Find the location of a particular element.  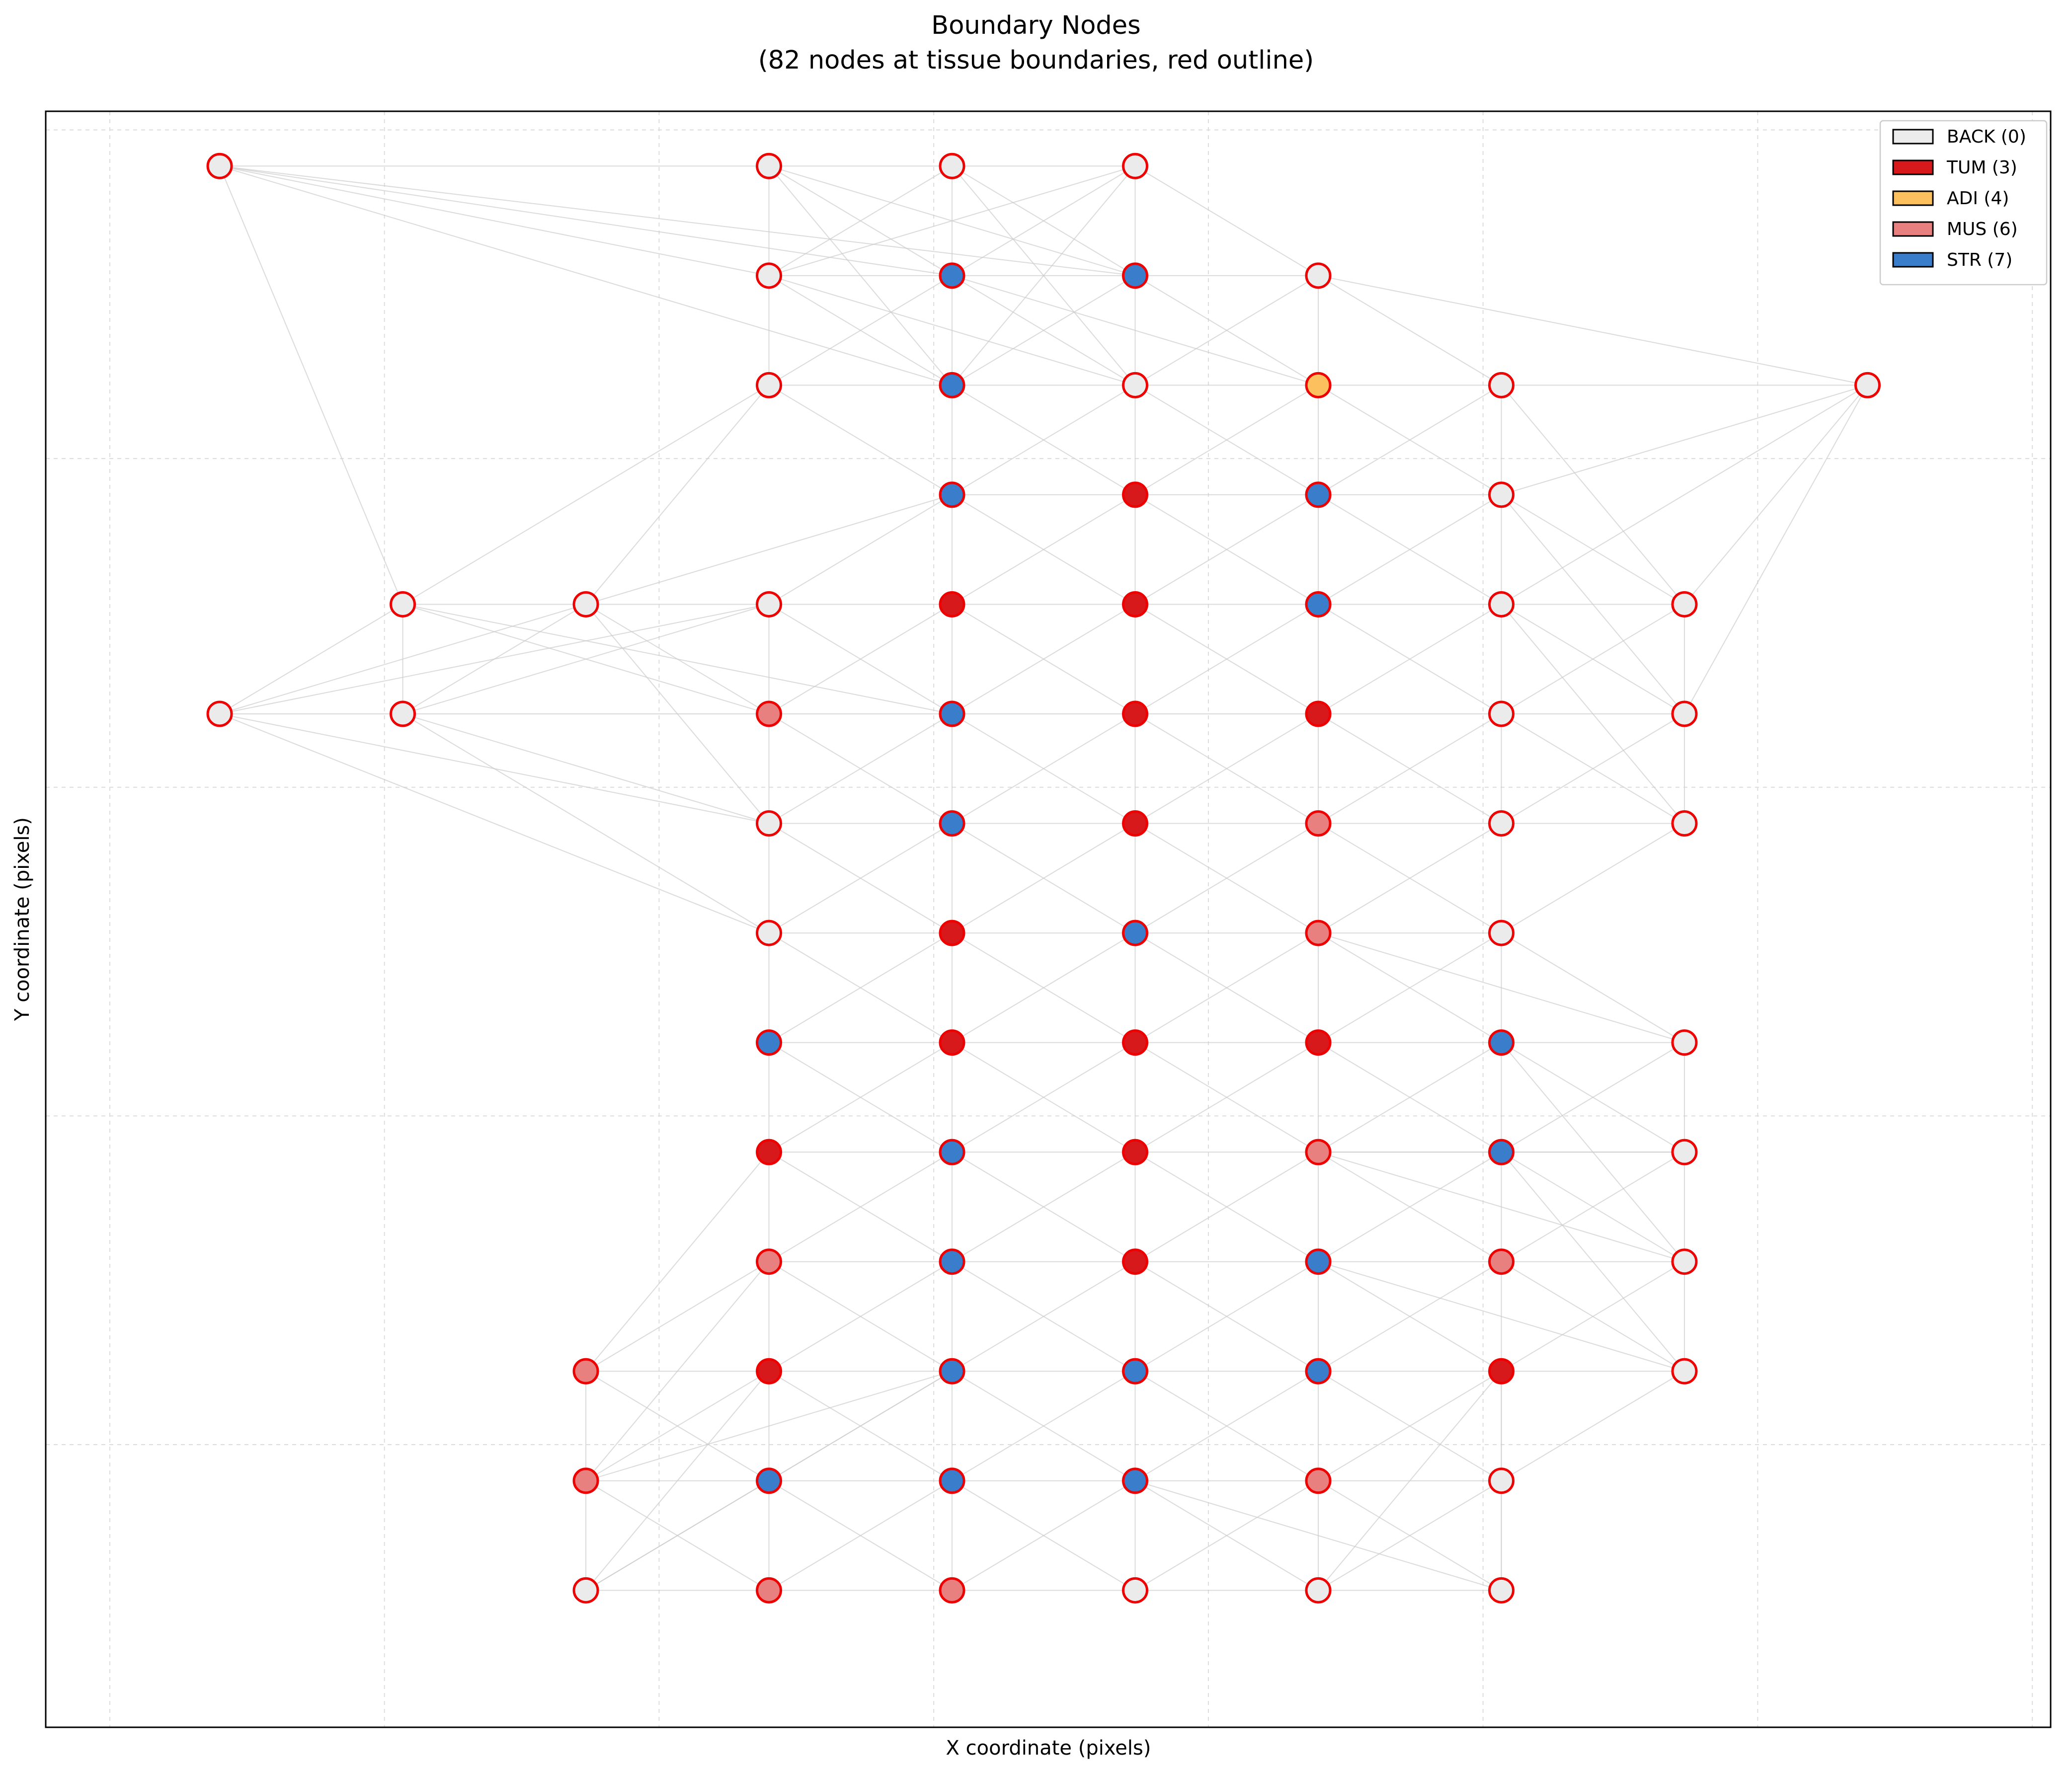

legend: BACK (0) TUM (3) ADI (4) MUS (6) STR (7) is located at coordinates (1963, 203).